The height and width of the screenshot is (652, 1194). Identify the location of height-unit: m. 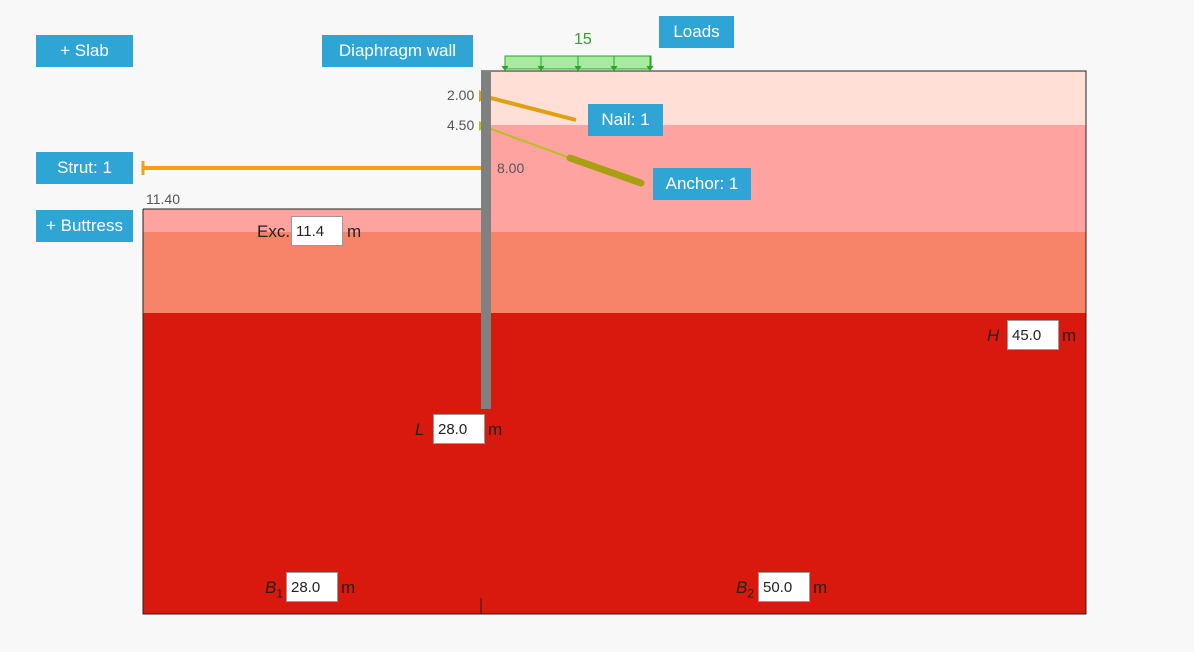
(1069, 335).